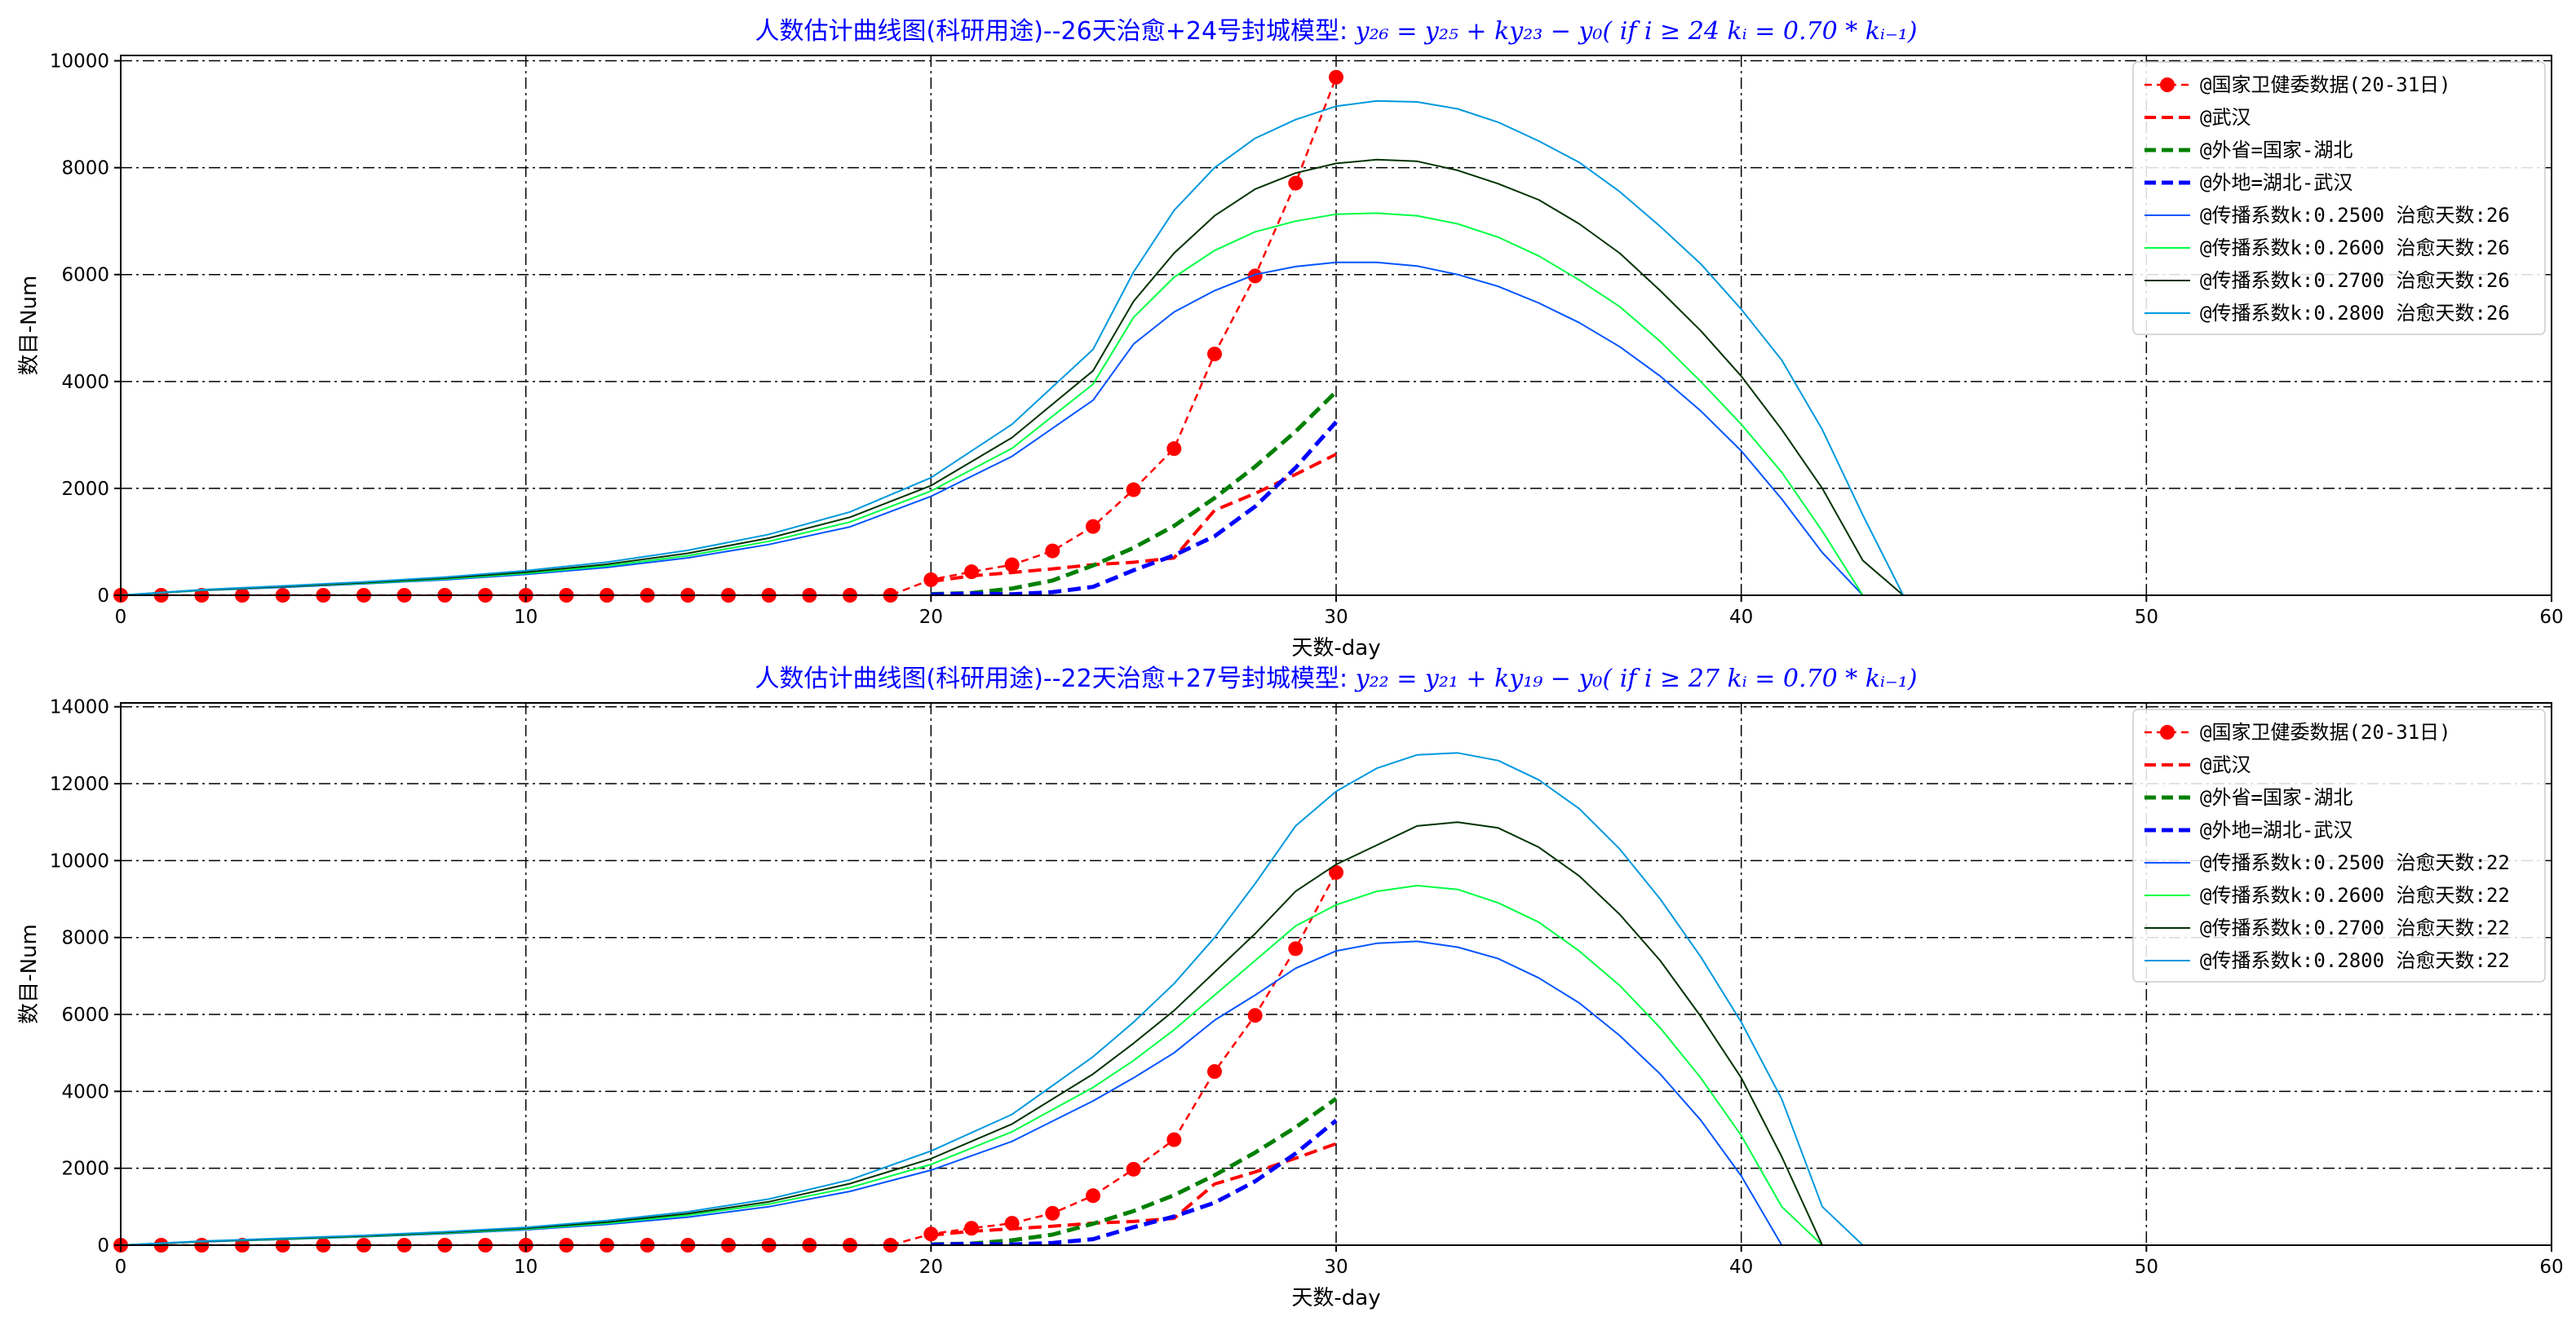 This screenshot has width=2576, height=1330. I want to click on y-tick-label: 12000, so click(79, 785).